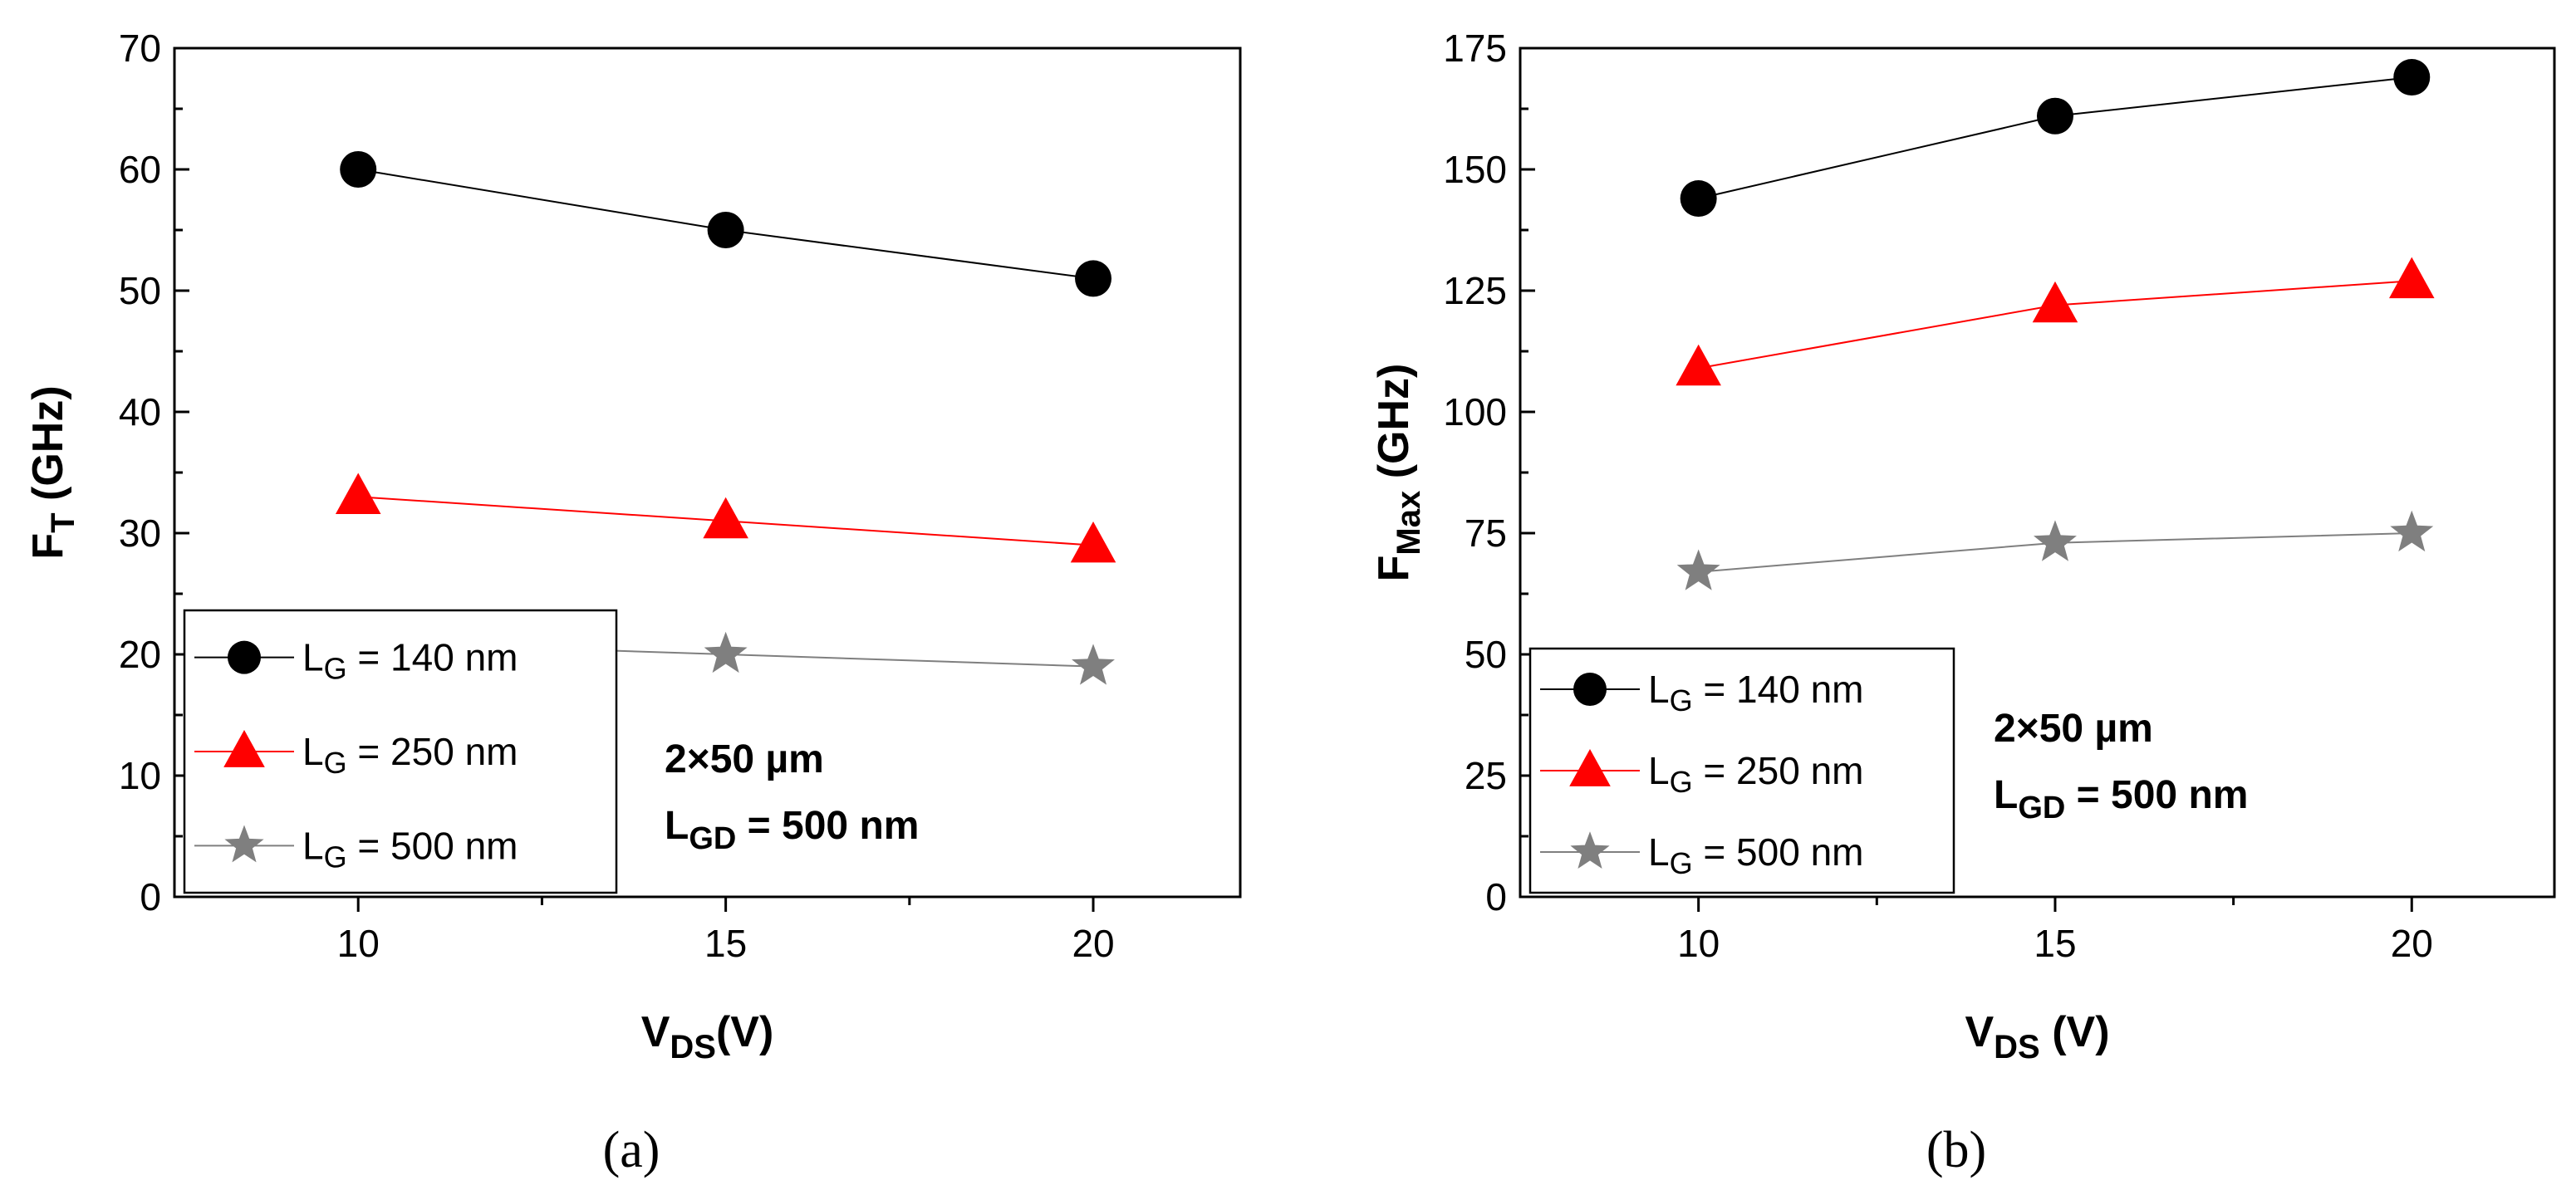 The height and width of the screenshot is (1190, 2576). Describe the element at coordinates (140, 169) in the screenshot. I see `y-tick-label: 60` at that location.